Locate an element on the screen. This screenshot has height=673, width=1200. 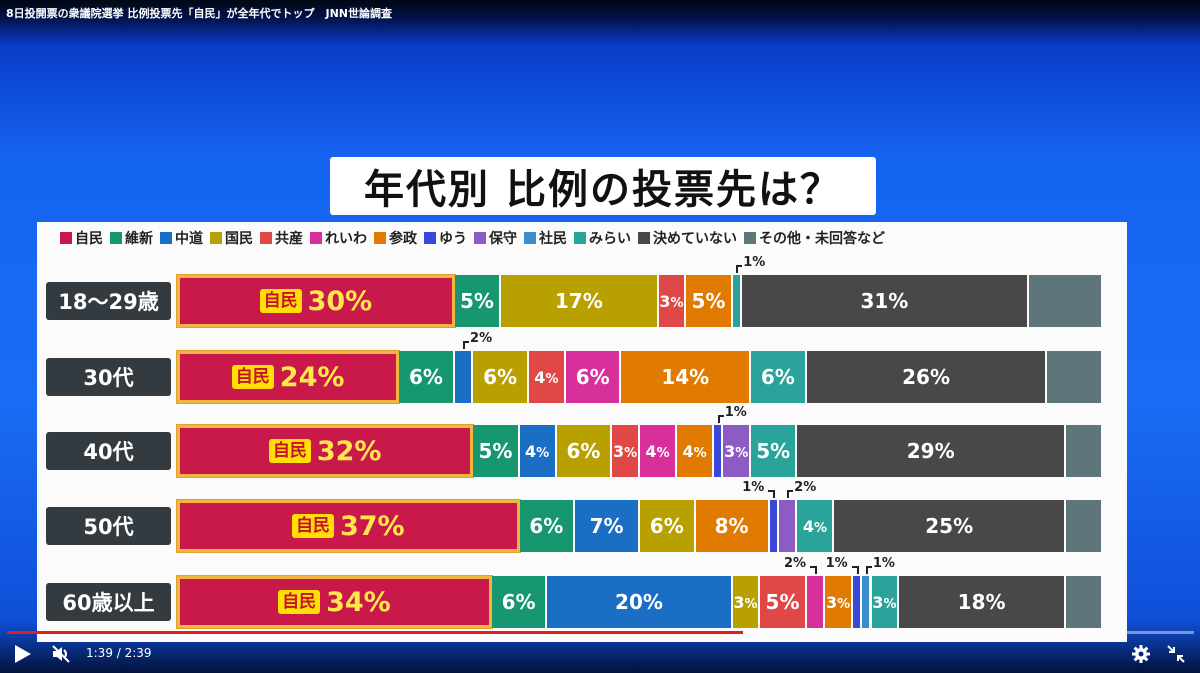
legend-label: 決めていない is located at coordinates (695, 239).